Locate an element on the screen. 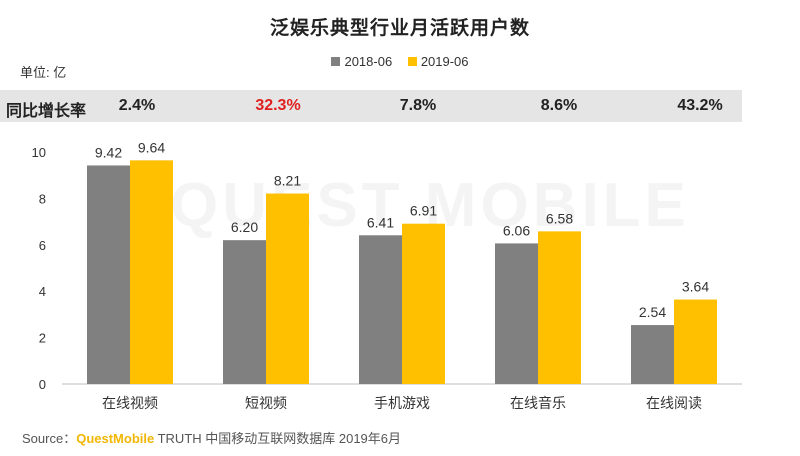  legend-label-2019: 2019-06 is located at coordinates (444, 61).